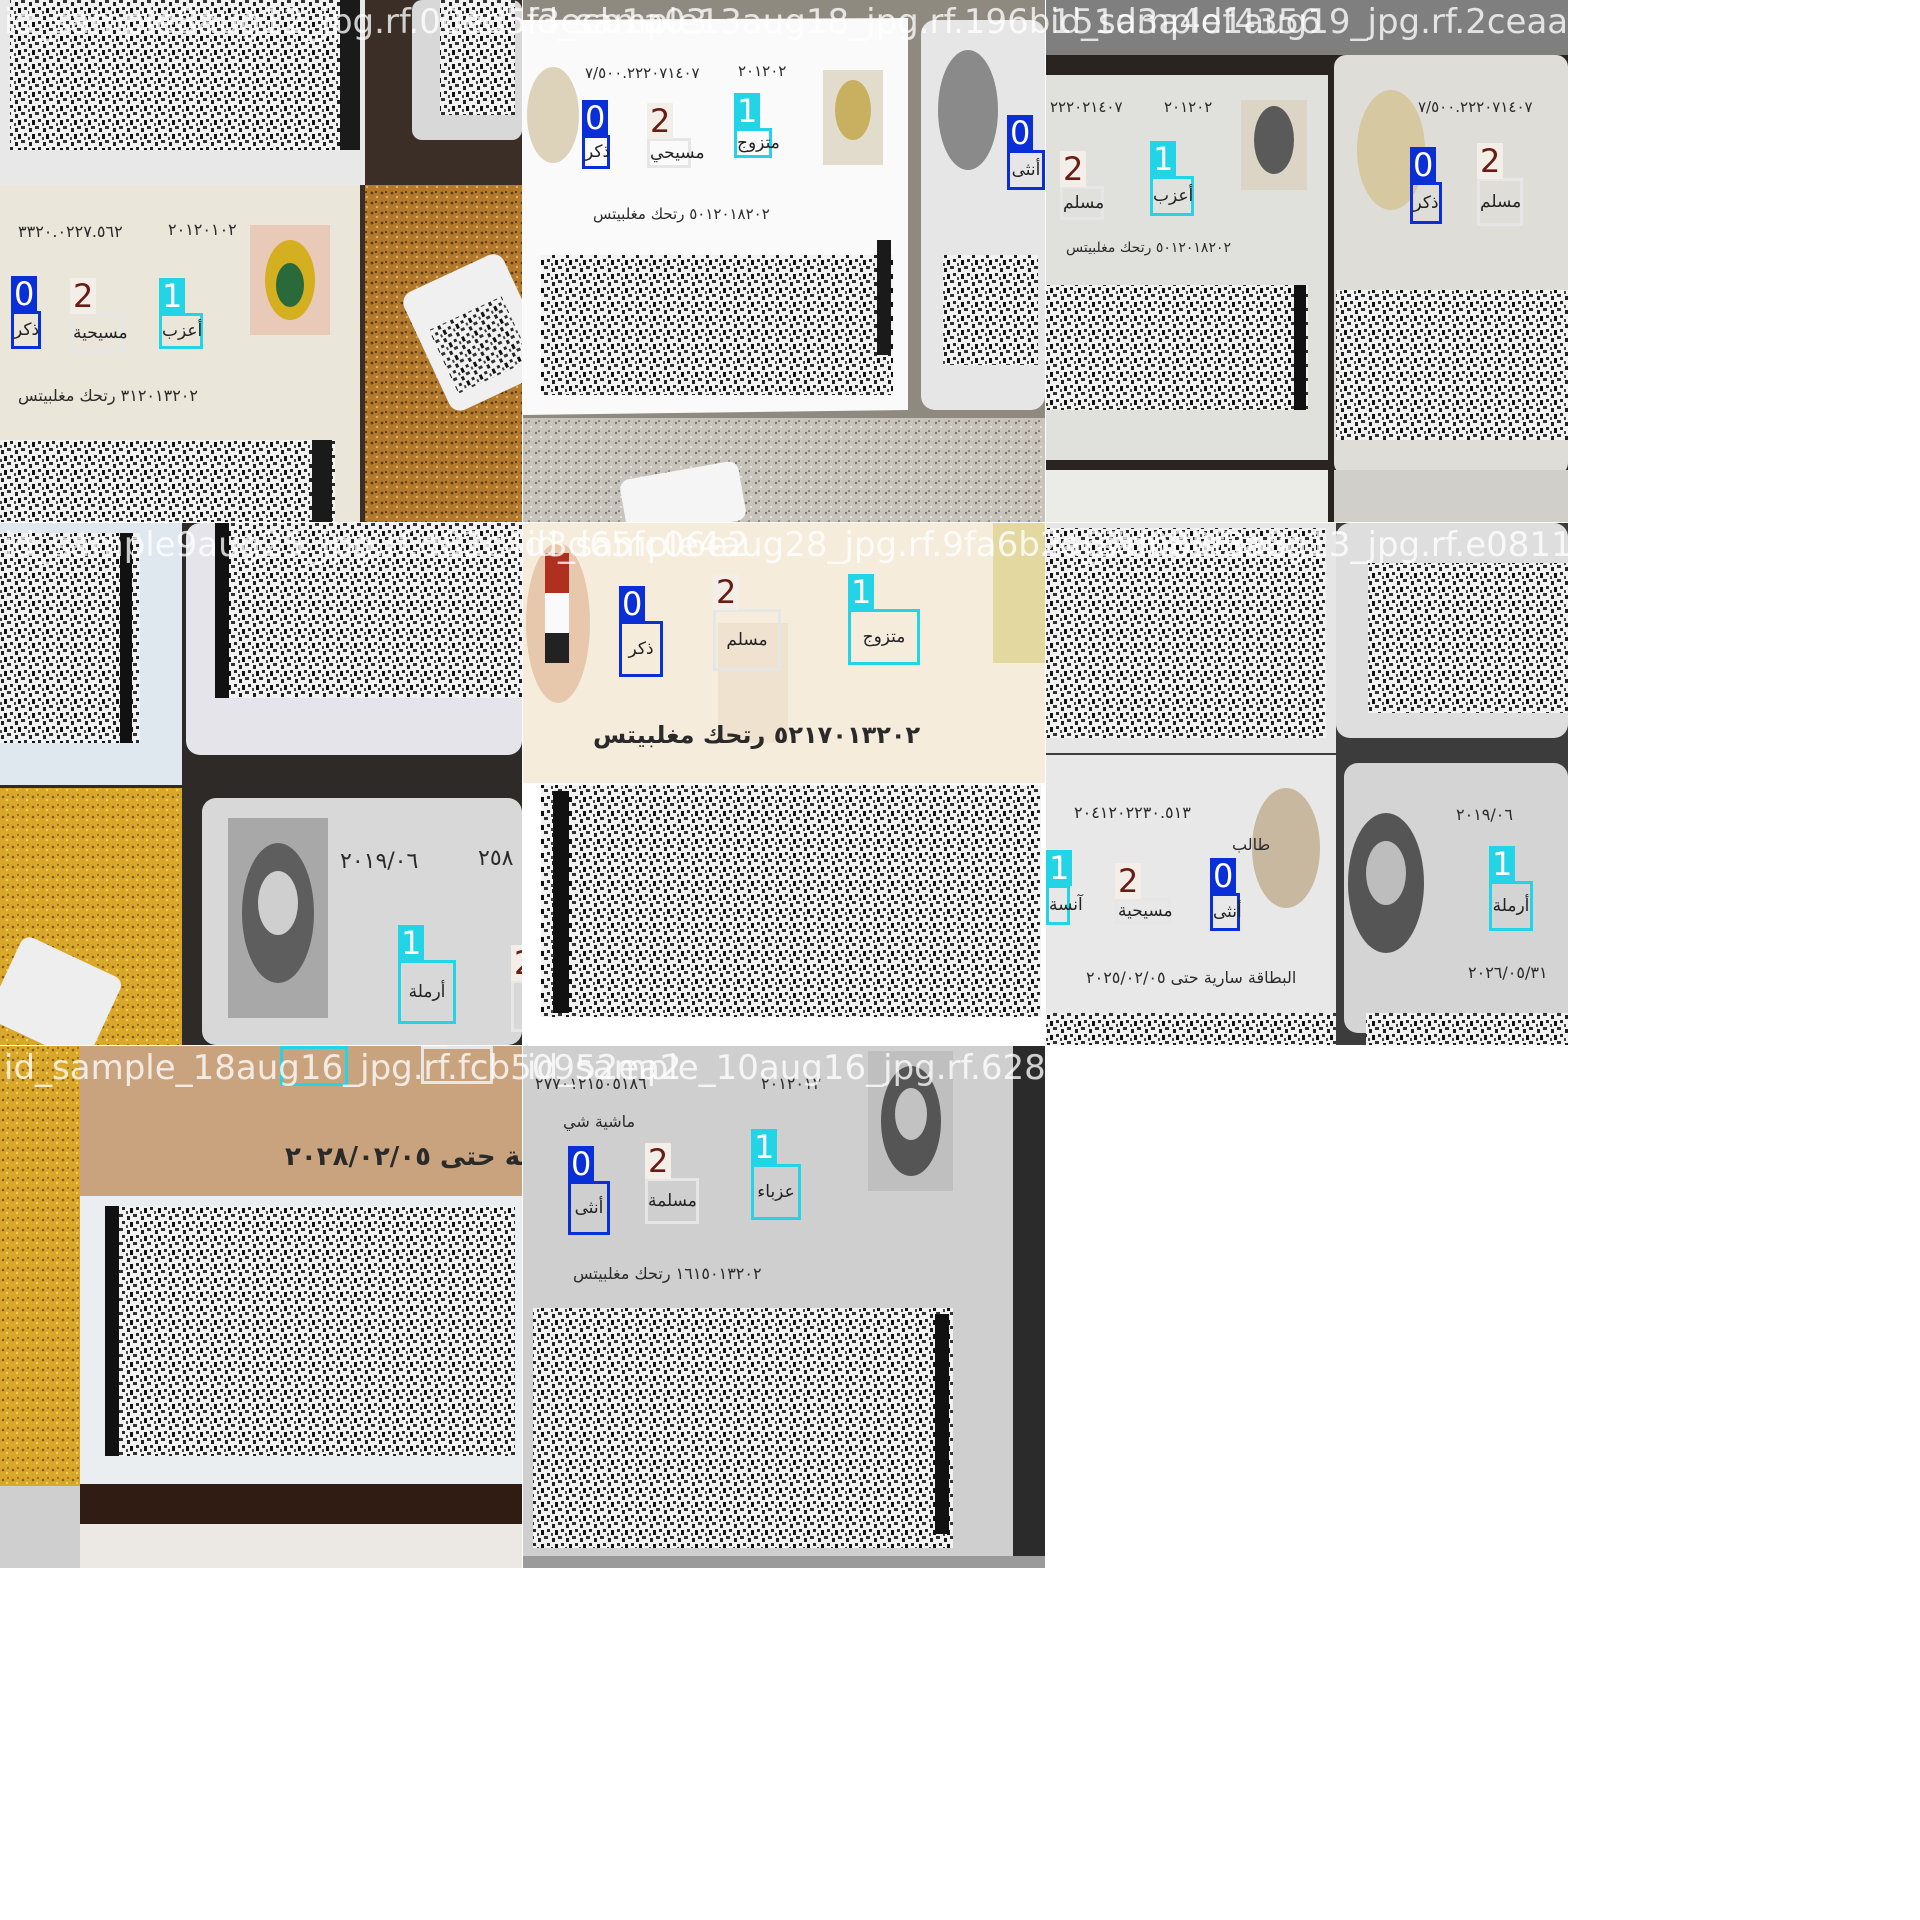 The width and height of the screenshot is (1920, 1920). What do you see at coordinates (757, 735) in the screenshot?
I see `card-expiry-text: ٥٢١٧٠١٣٢٠٢ رتحك مغلبيتس` at bounding box center [757, 735].